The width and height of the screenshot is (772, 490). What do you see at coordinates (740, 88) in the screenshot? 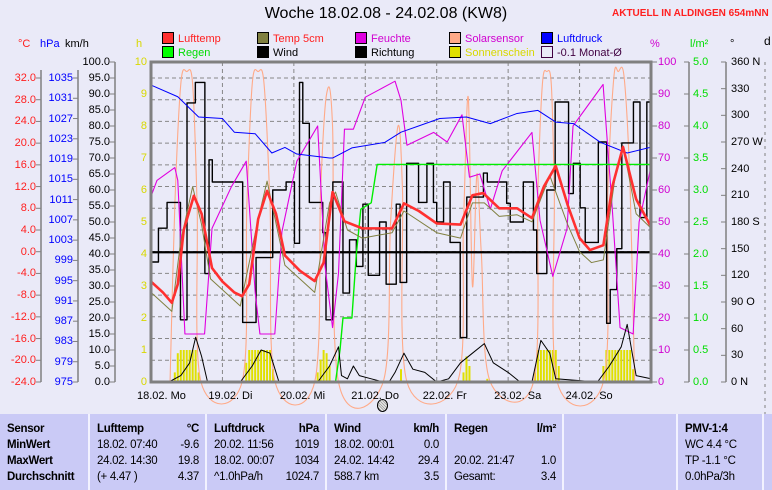
I see `tick-label-direction: 330` at bounding box center [740, 88].